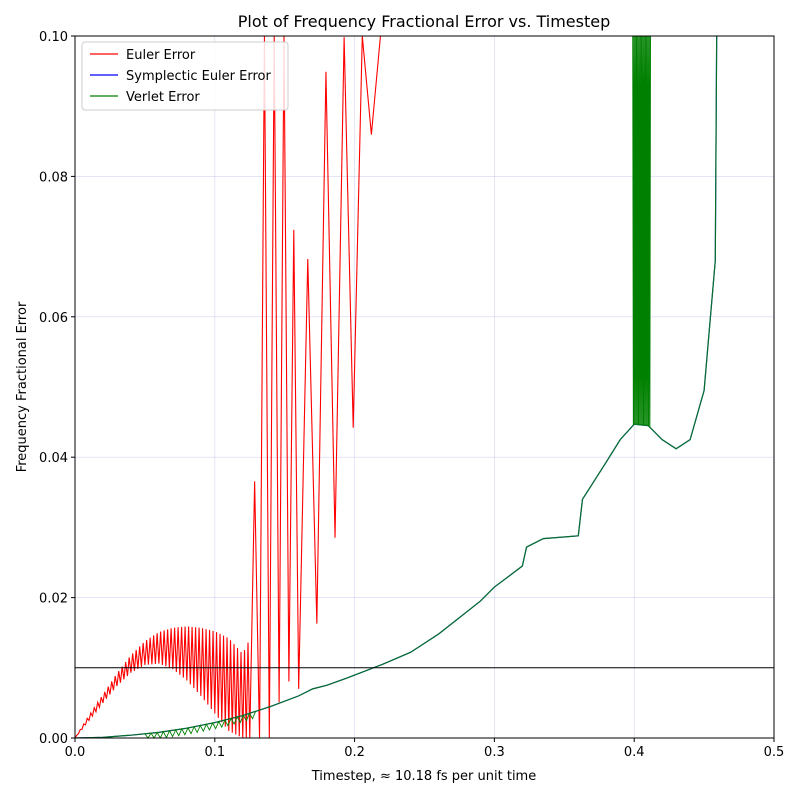  What do you see at coordinates (214, 752) in the screenshot?
I see `x-tick-label: 0.1` at bounding box center [214, 752].